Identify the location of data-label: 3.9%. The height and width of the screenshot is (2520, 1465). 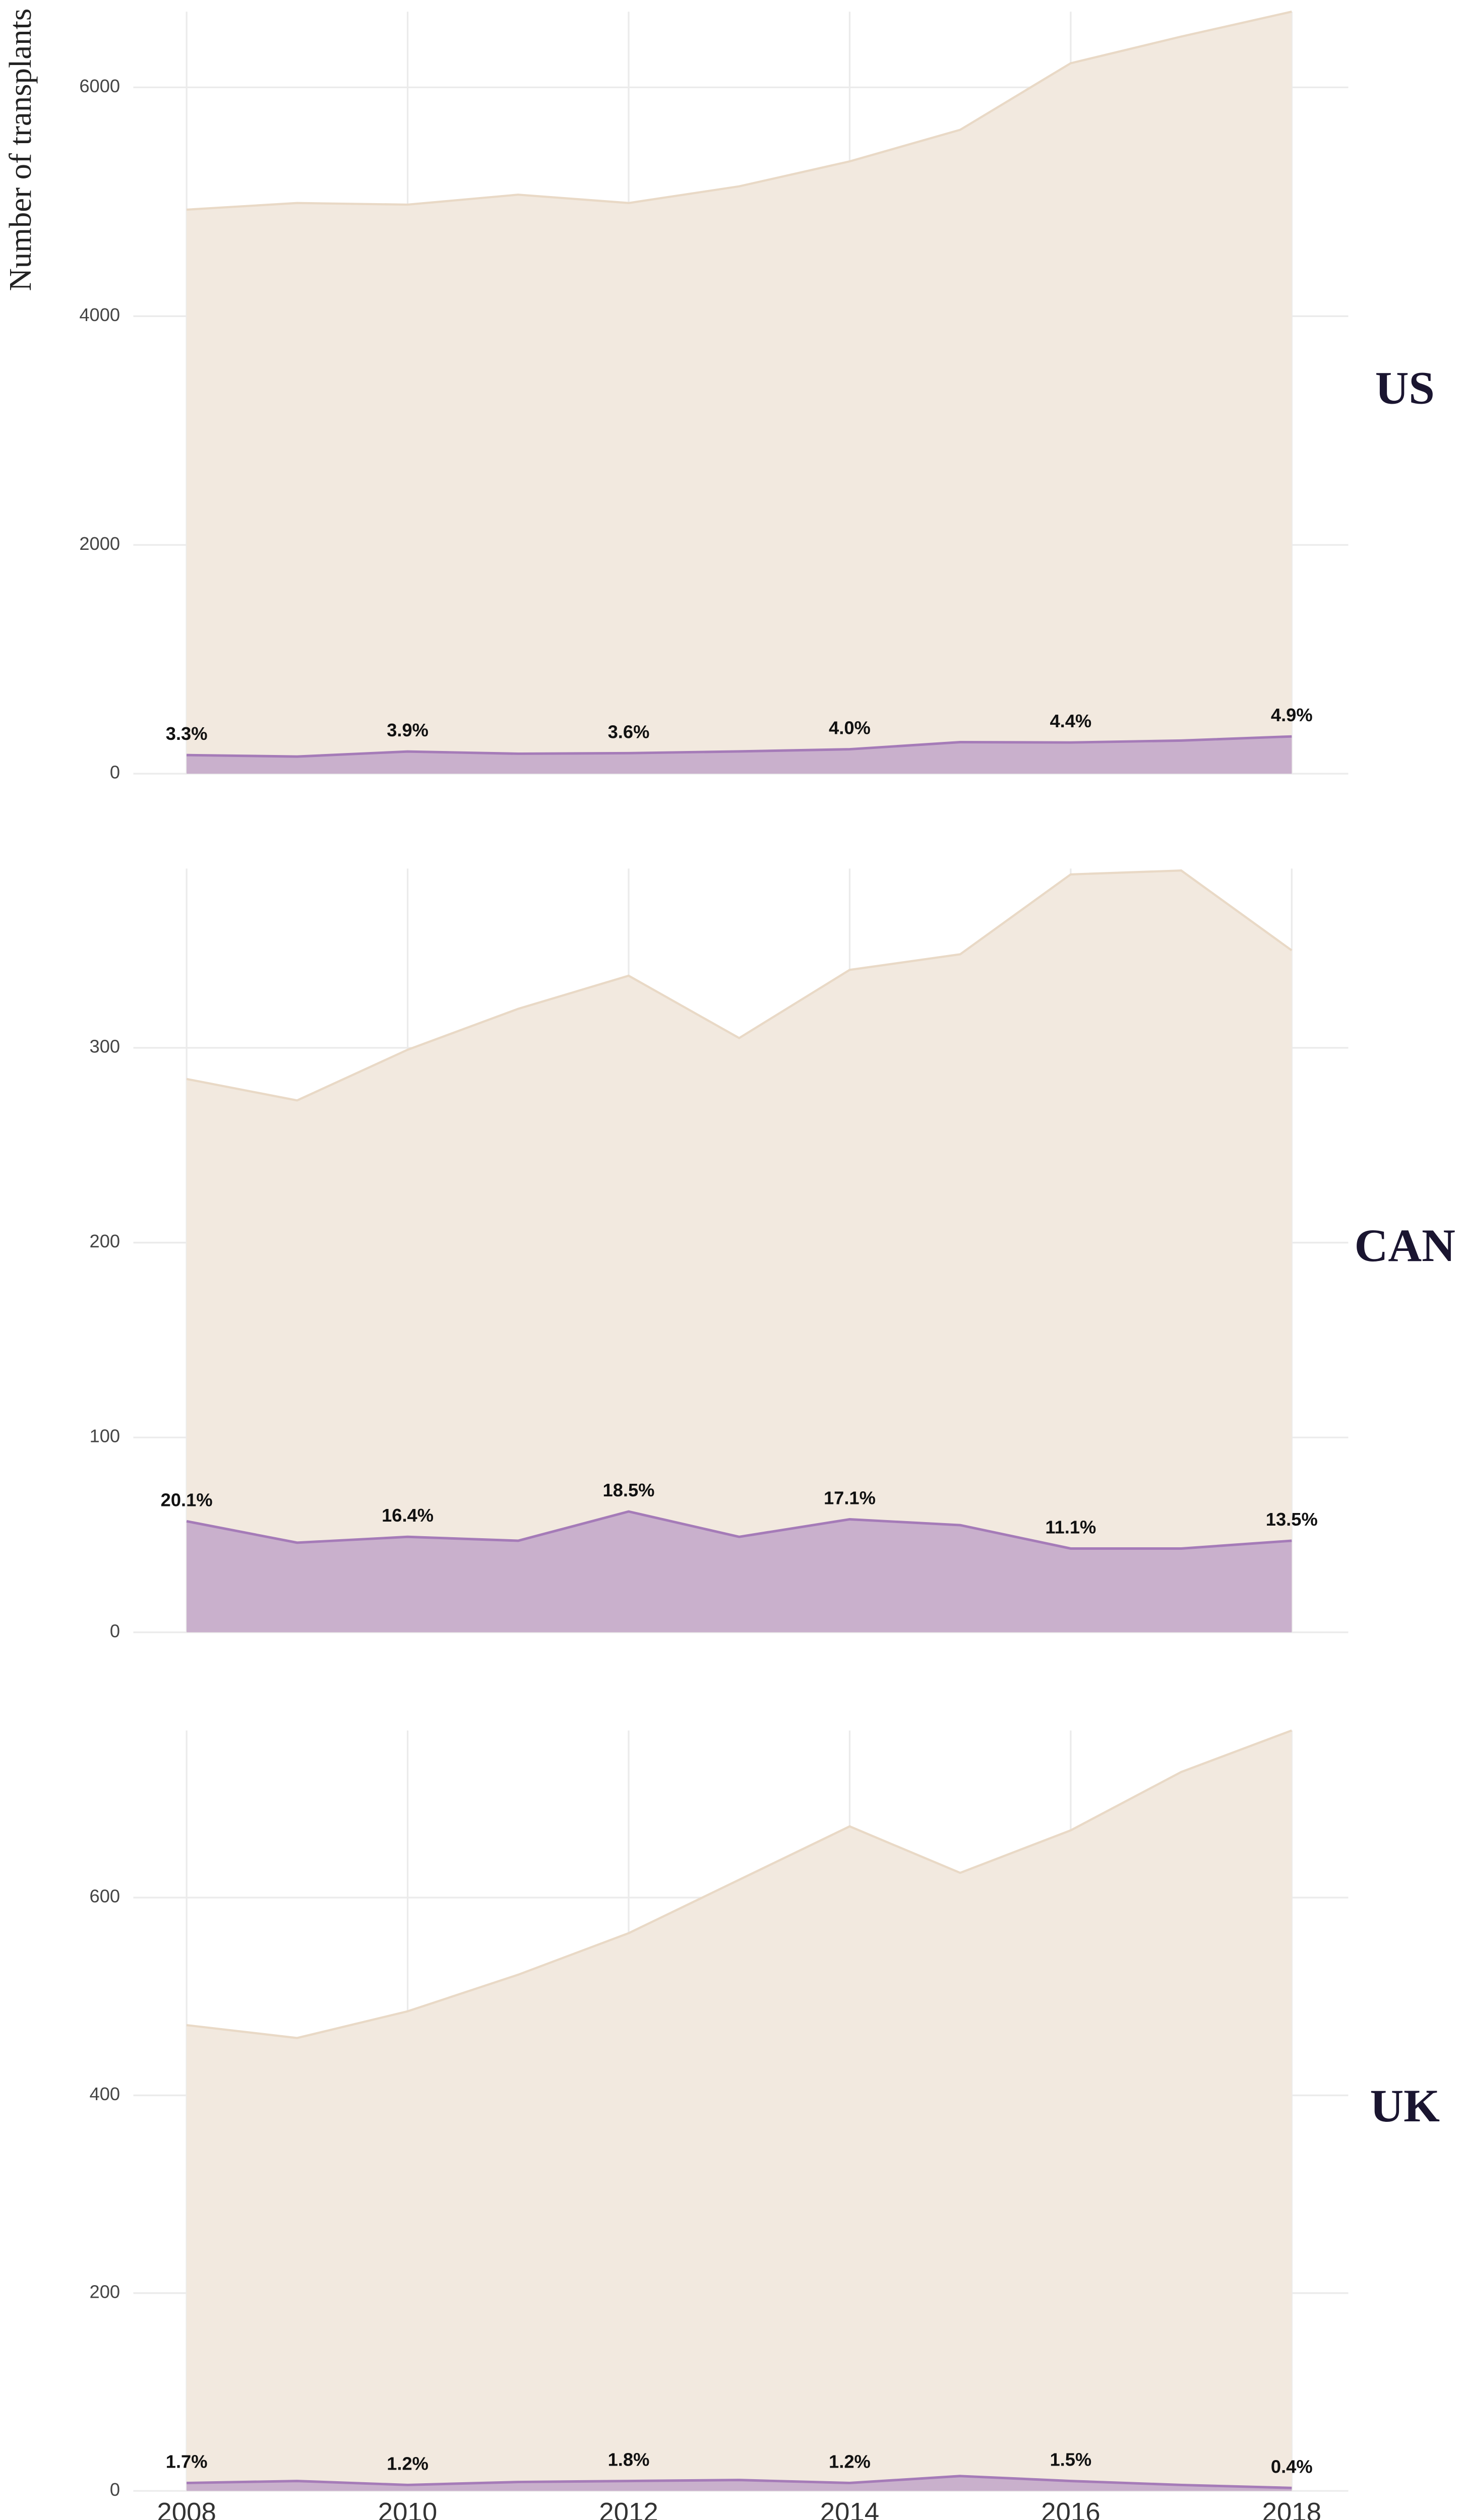
(408, 730).